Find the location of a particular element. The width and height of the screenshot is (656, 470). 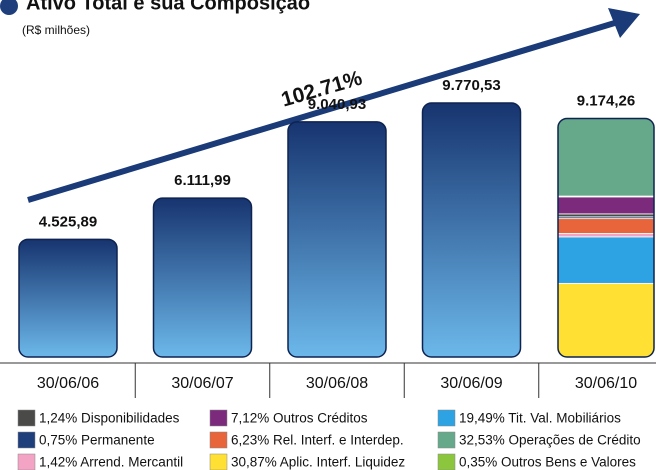

title-icon is located at coordinates (9, 7).